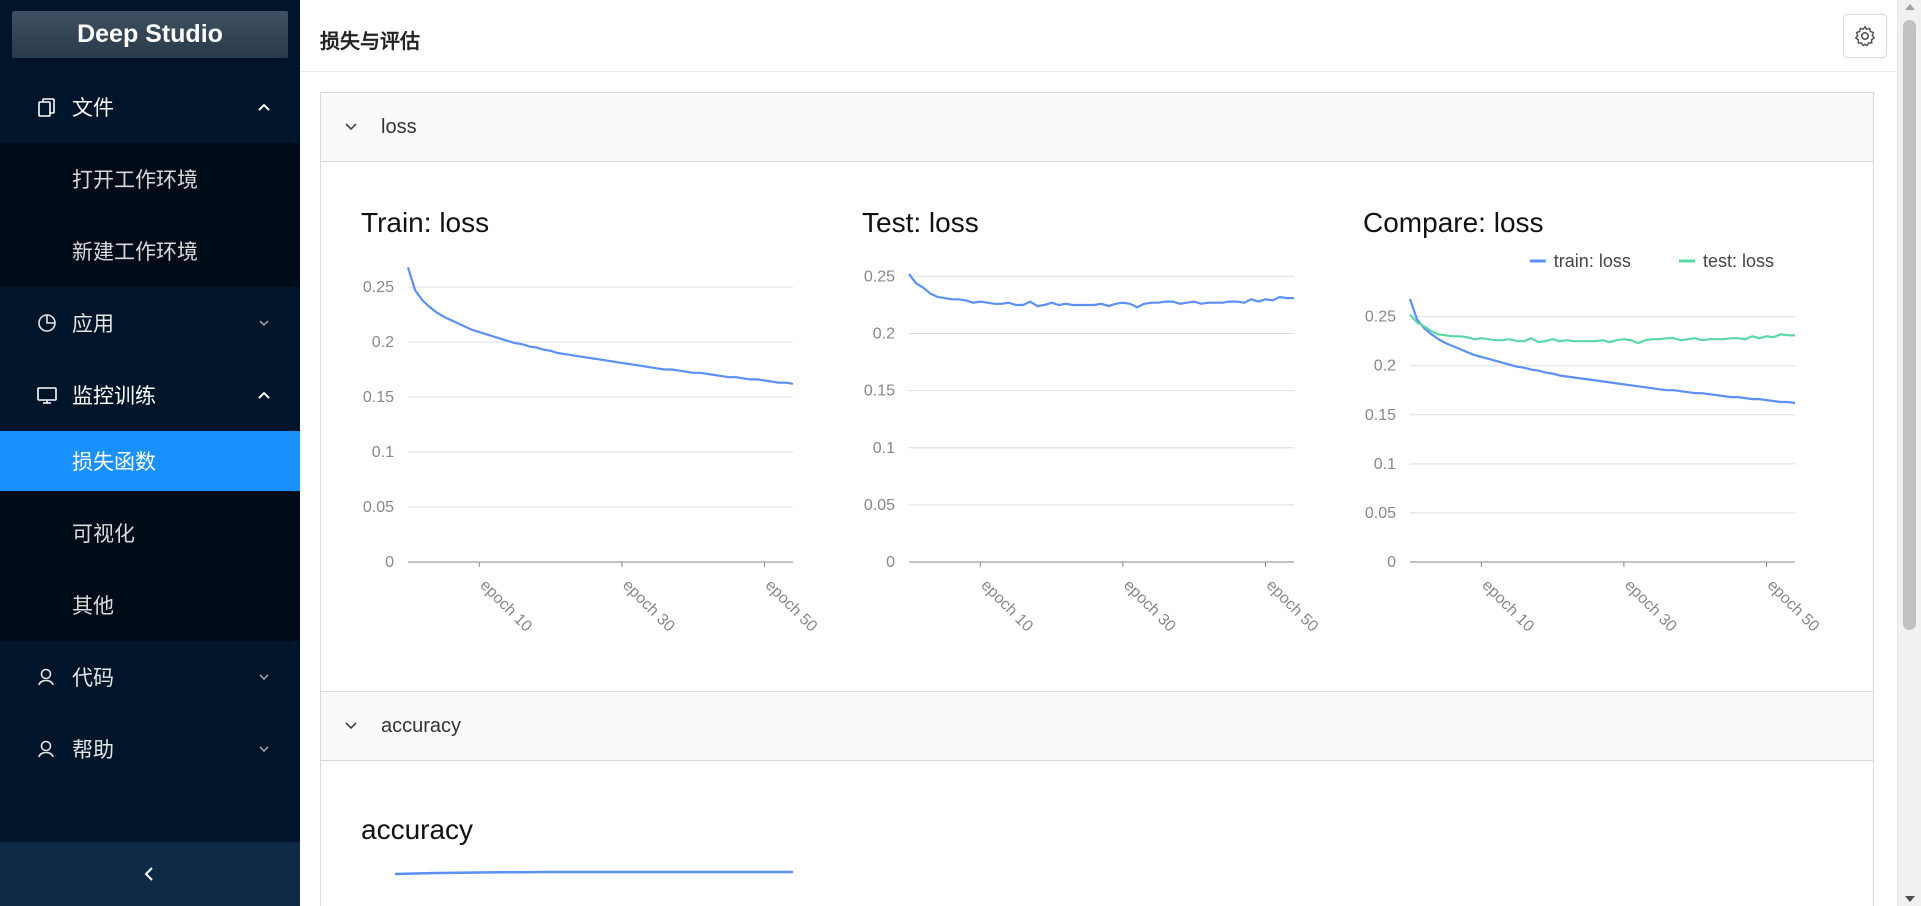 This screenshot has width=1921, height=906. I want to click on page-scrollbar, so click(1909, 453).